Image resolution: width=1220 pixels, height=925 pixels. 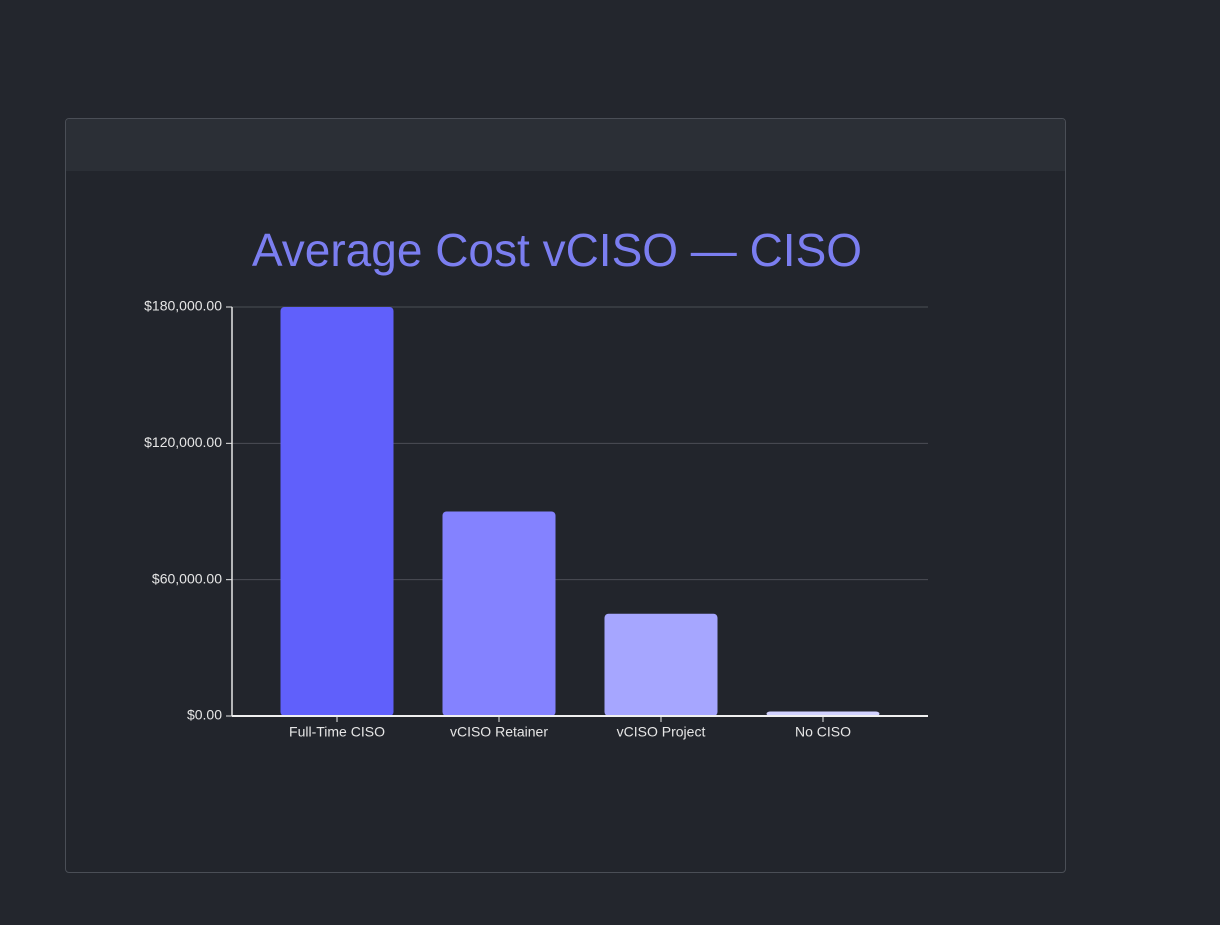 I want to click on y-tick-label: $0.00, so click(x=204, y=715).